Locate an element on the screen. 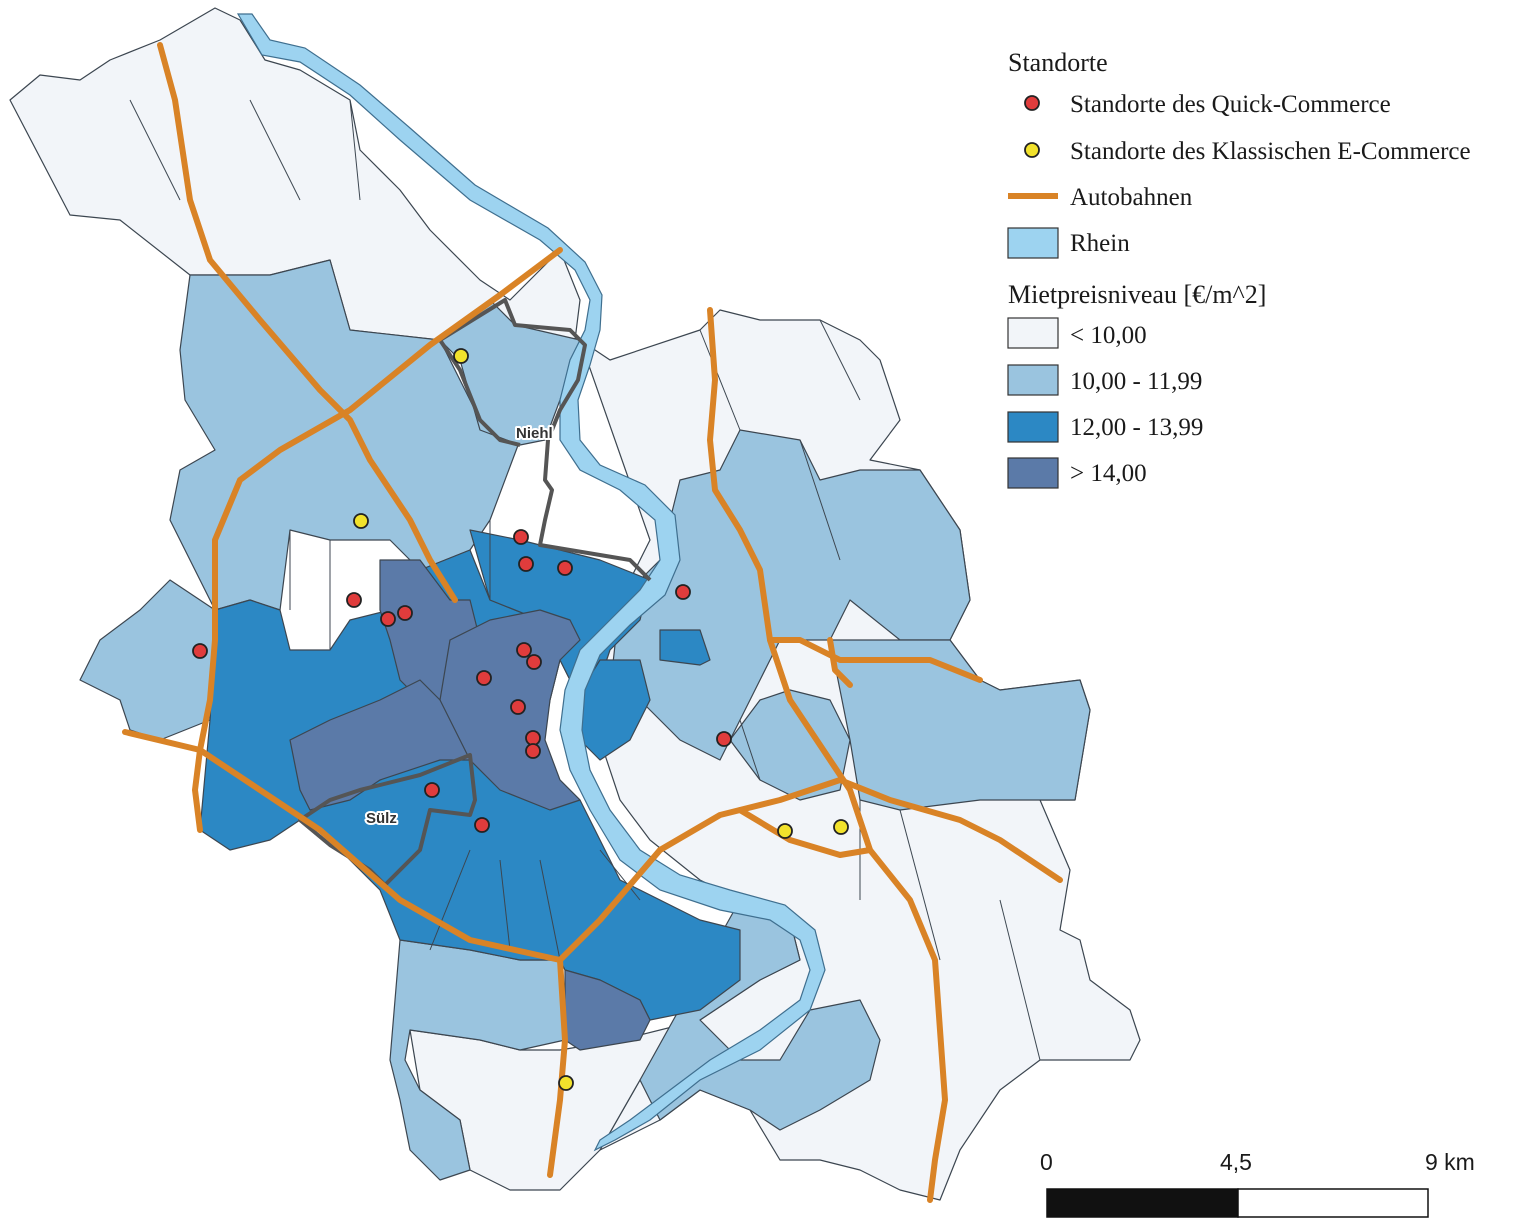 The height and width of the screenshot is (1222, 1524). highway-a59 is located at coordinates (950, 830).